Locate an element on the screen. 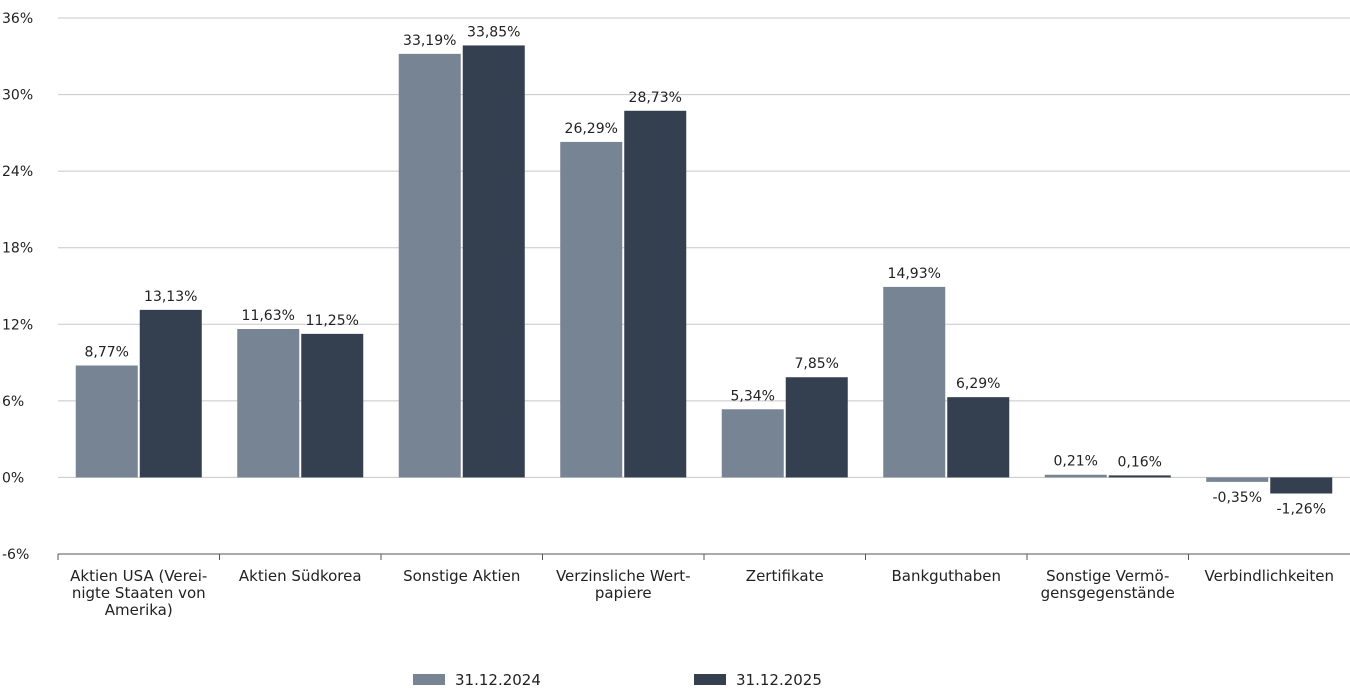  x-tick-label: Bankguthaben is located at coordinates (946, 576).